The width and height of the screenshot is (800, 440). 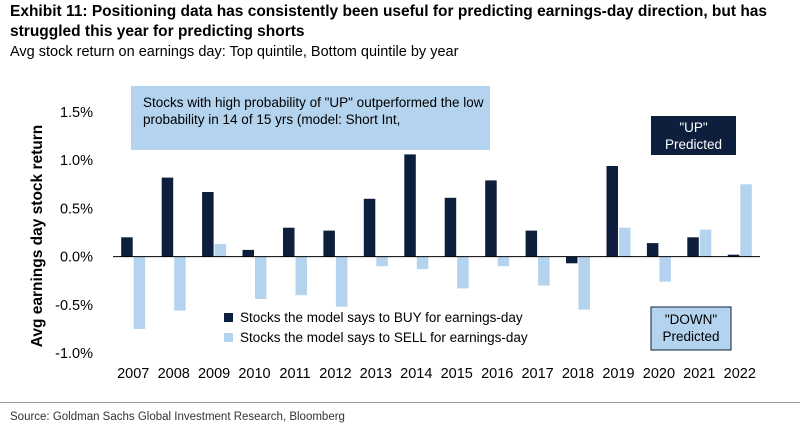 I want to click on bar-sell-2007, so click(x=139, y=292).